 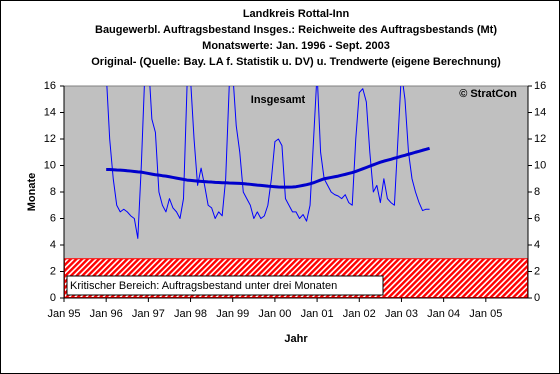 What do you see at coordinates (148, 314) in the screenshot?
I see `x-tick-label: Jan 97` at bounding box center [148, 314].